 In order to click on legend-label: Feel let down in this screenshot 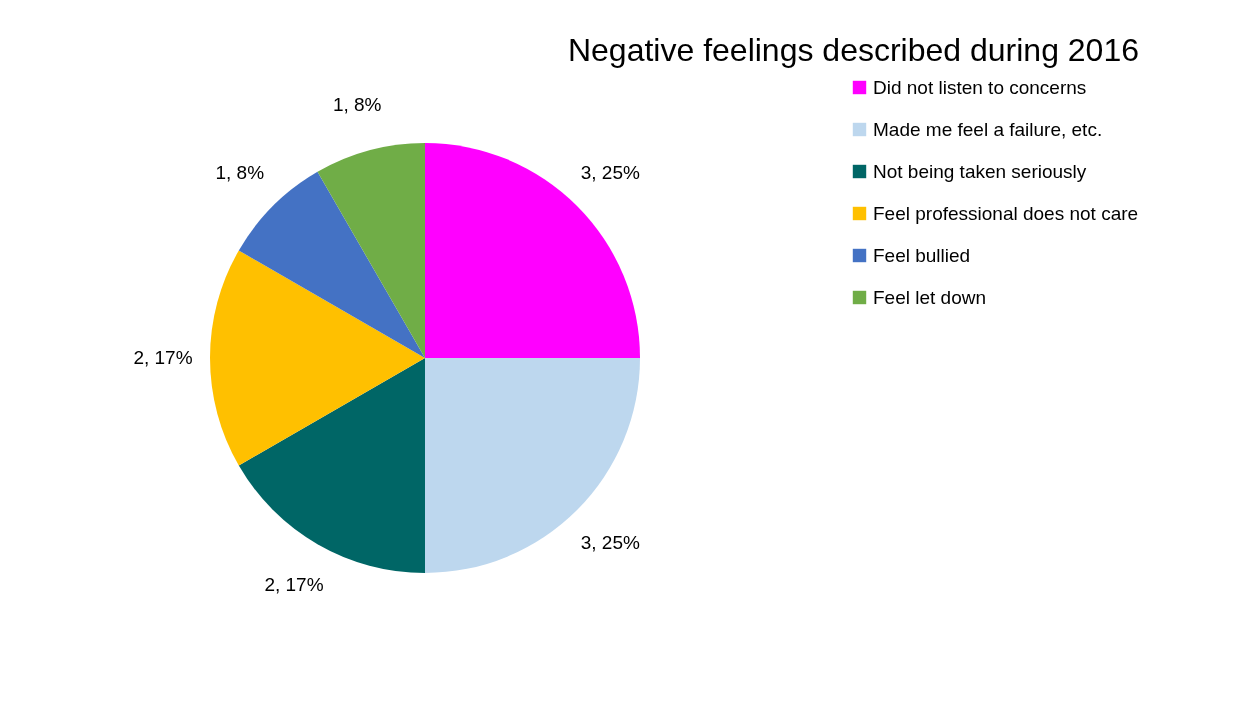, I will do `click(930, 297)`.